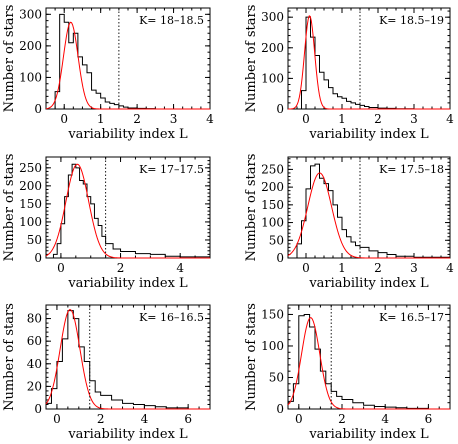  What do you see at coordinates (411, 317) in the screenshot?
I see `panel-label: K= 16.5–17` at bounding box center [411, 317].